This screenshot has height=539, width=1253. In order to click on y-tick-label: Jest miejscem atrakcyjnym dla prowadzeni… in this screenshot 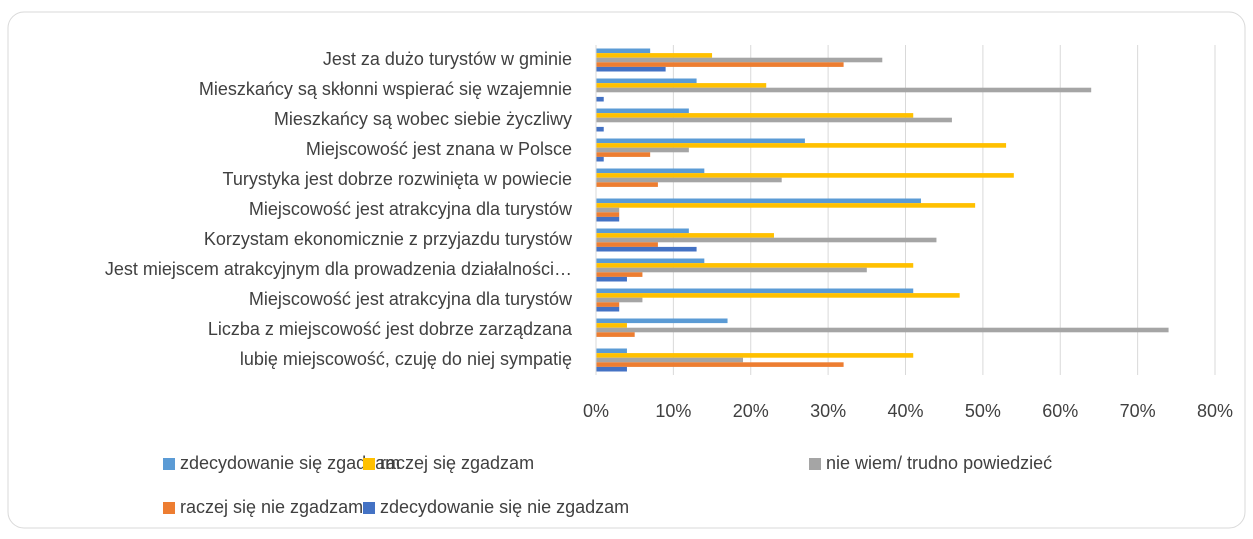, I will do `click(338, 269)`.